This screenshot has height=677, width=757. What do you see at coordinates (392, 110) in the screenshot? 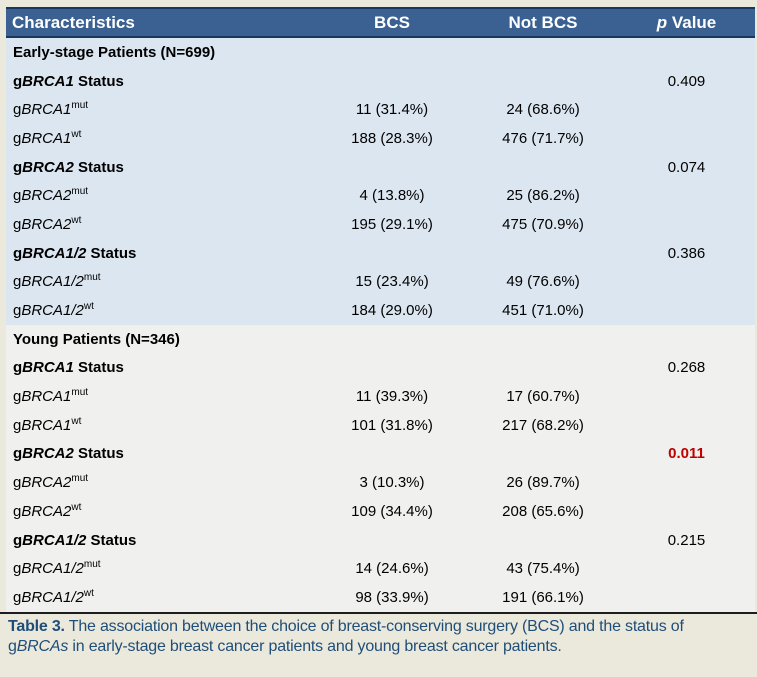
I see `bcs-value: 11 (31.4%)` at bounding box center [392, 110].